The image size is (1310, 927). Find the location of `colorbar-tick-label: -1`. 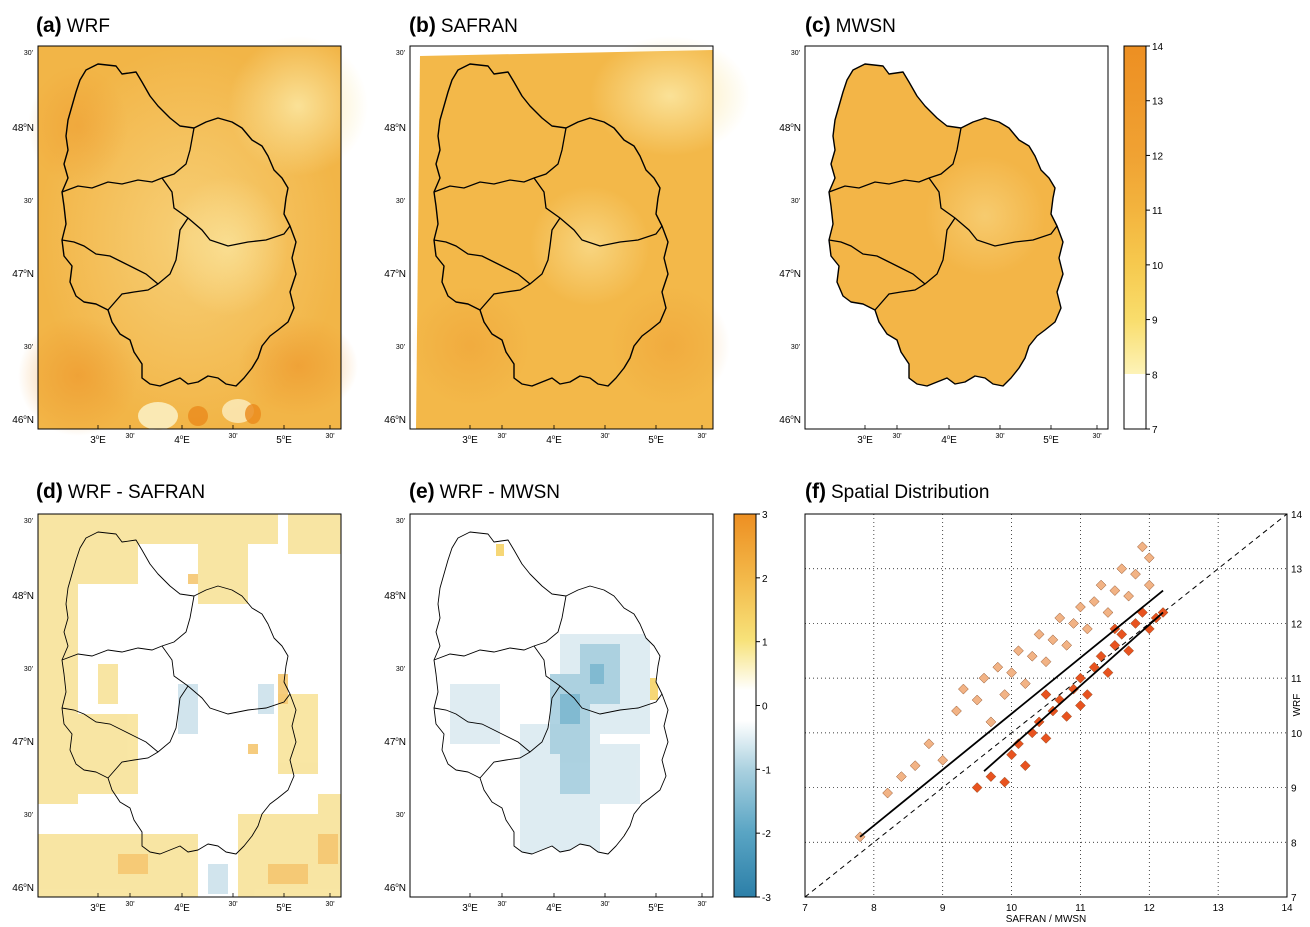

colorbar-tick-label: -1 is located at coordinates (766, 770).